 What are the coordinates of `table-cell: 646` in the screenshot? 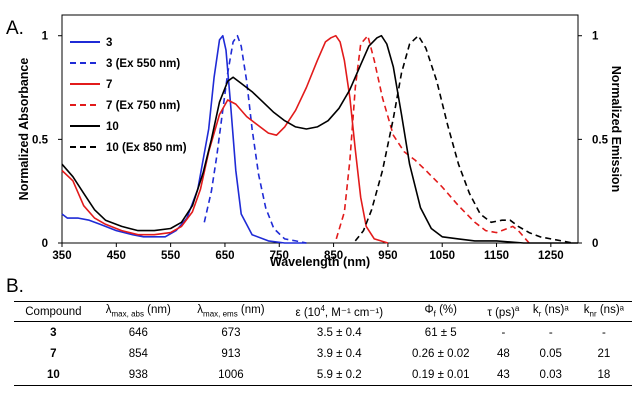 It's located at (138, 332).